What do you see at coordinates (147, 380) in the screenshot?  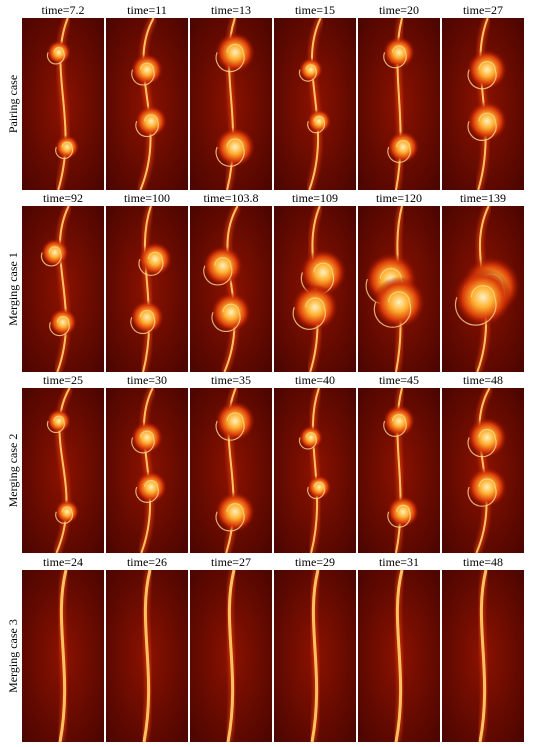 I see `panel-time: time=30` at bounding box center [147, 380].